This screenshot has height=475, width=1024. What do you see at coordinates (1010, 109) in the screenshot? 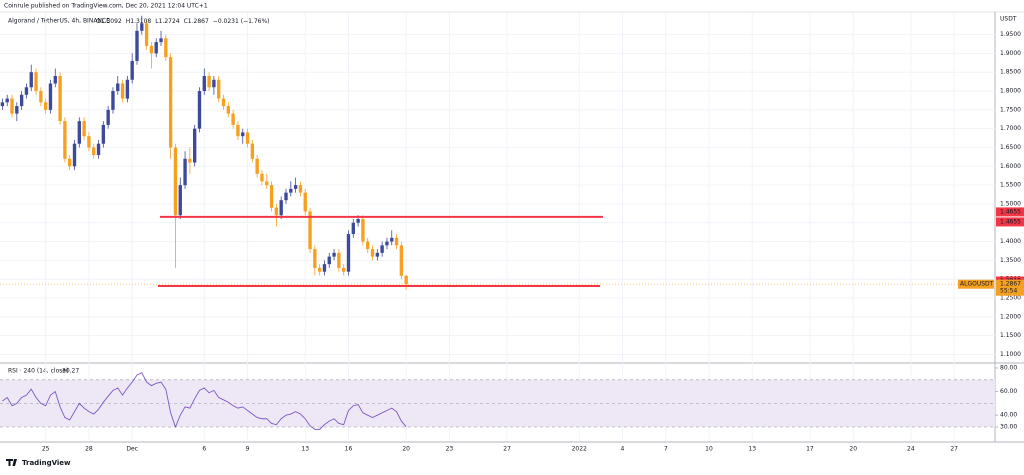
I see `y-tick-label: 1.7500` at bounding box center [1010, 109].